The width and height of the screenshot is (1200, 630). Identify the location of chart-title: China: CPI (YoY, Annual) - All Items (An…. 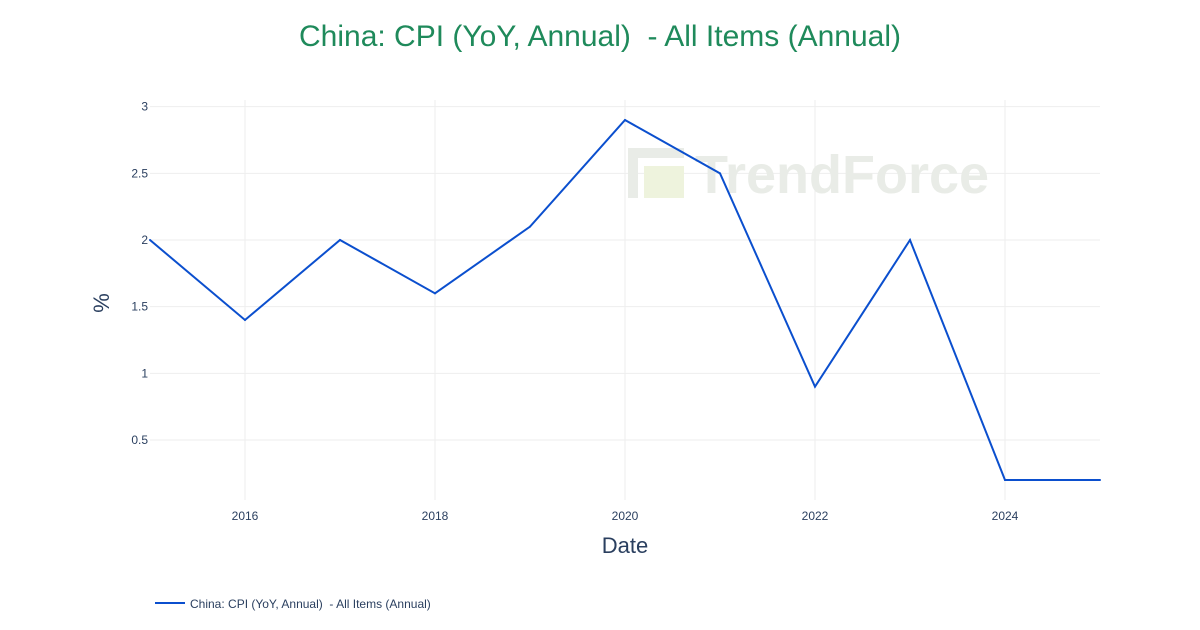
(600, 36).